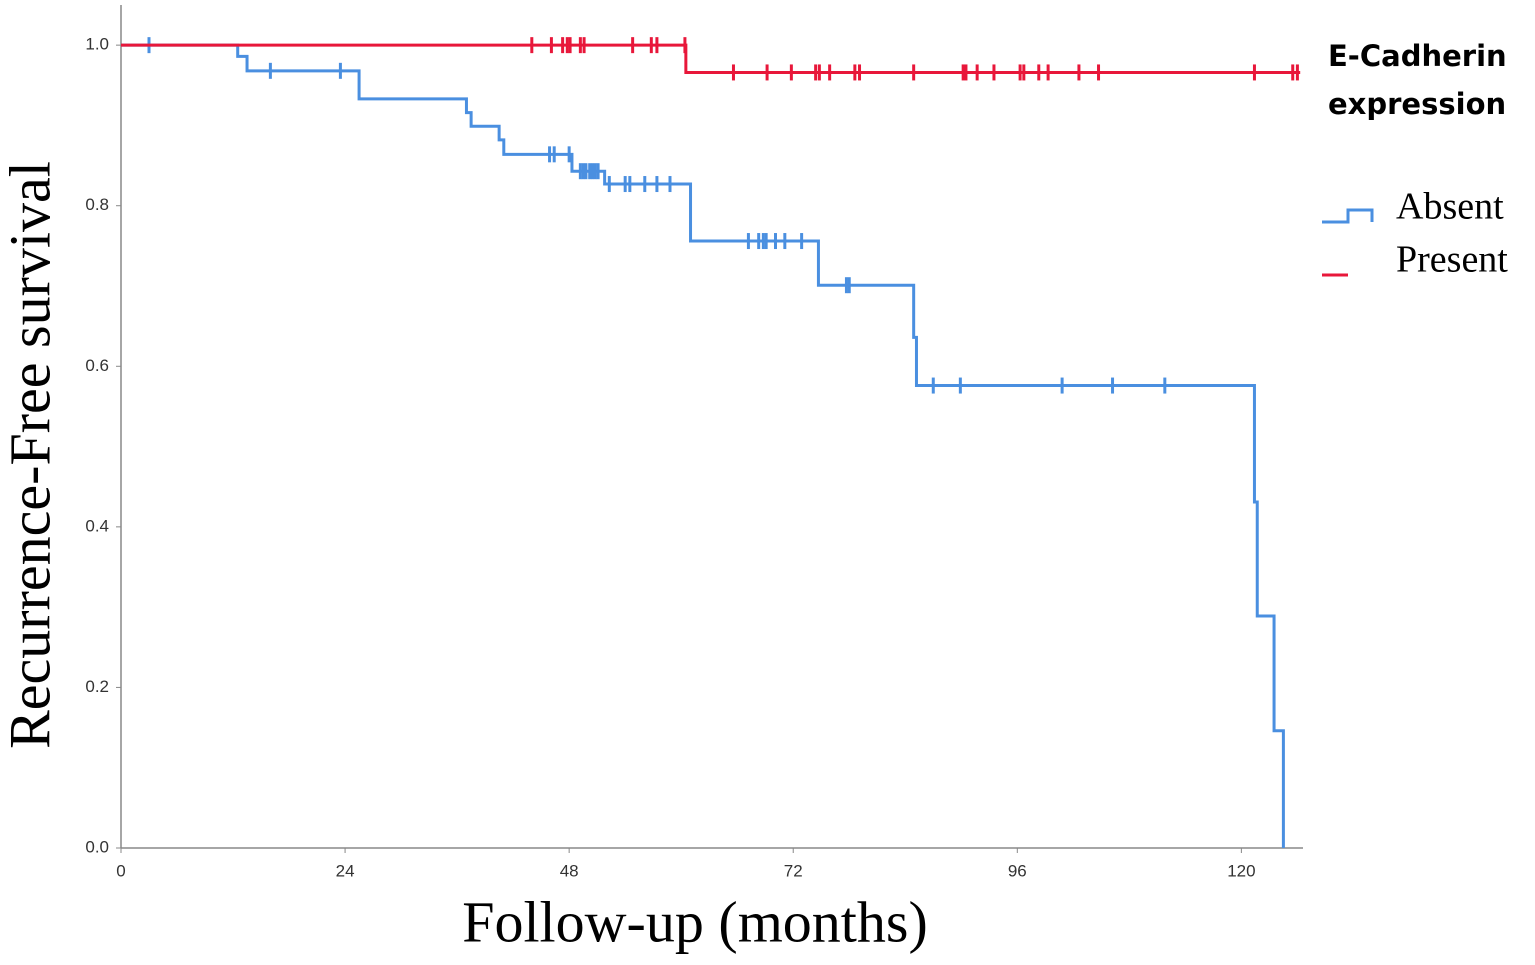 This screenshot has height=965, width=1535. What do you see at coordinates (1348, 216) in the screenshot?
I see `legend-swatch` at bounding box center [1348, 216].